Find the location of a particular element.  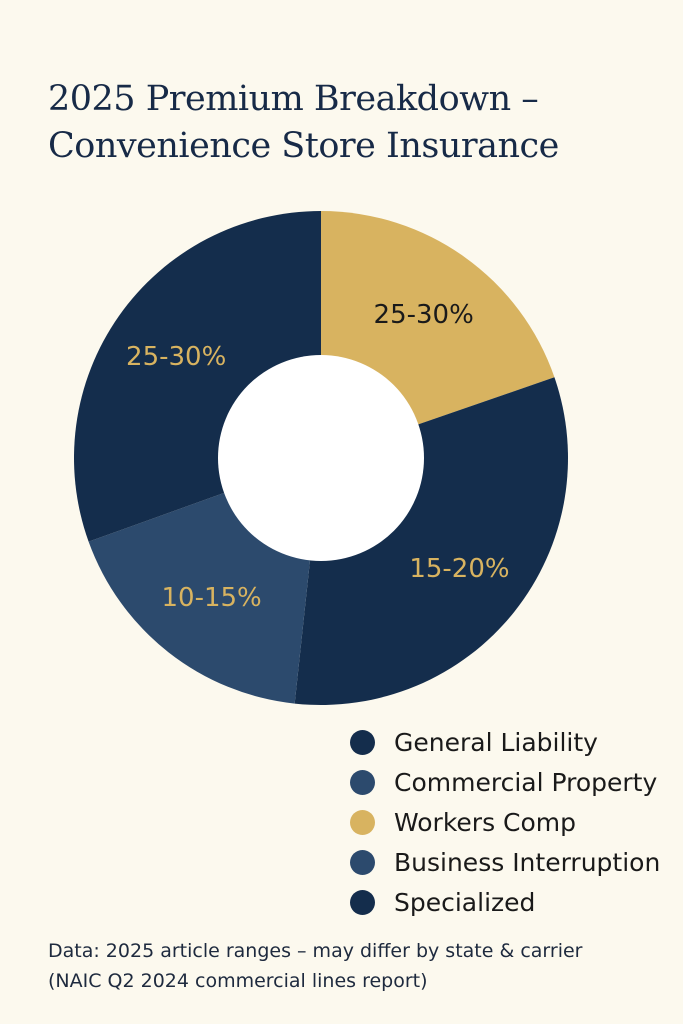

legend-label: Workers Comp is located at coordinates (485, 822).